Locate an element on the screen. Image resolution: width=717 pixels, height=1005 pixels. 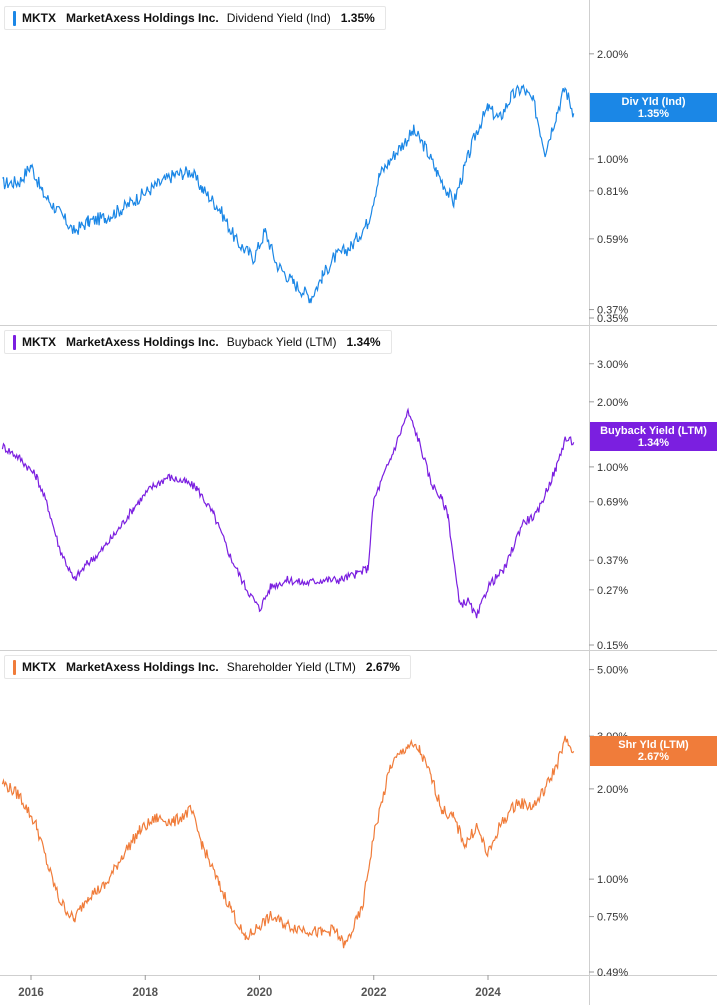
y-axis-ticks-buyback: 3.00% 2.00% 1.00% 0.69% 0.37% 0.27% 0.15% is located at coordinates (608, 505).